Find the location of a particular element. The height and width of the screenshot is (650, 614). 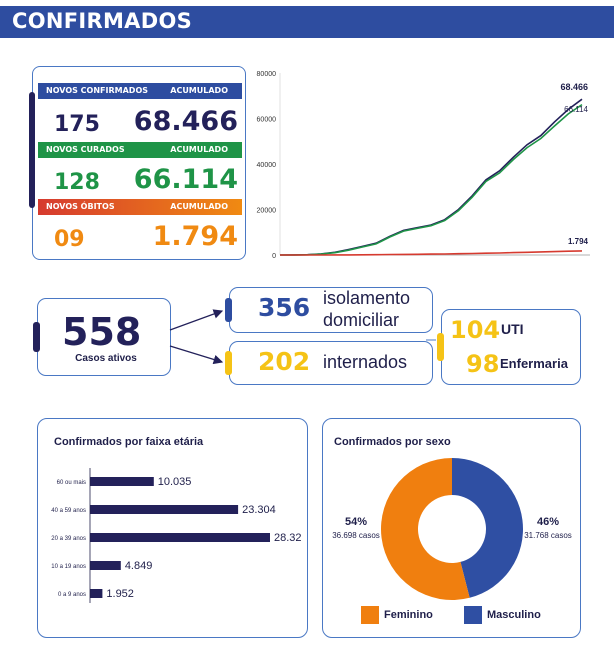

confirmed-acc-label: ACUMULADO is located at coordinates (199, 90).